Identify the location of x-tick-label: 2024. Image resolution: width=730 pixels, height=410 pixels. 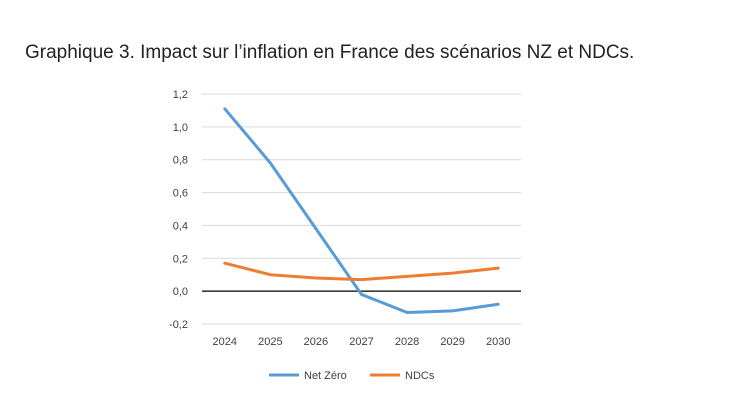
(225, 342).